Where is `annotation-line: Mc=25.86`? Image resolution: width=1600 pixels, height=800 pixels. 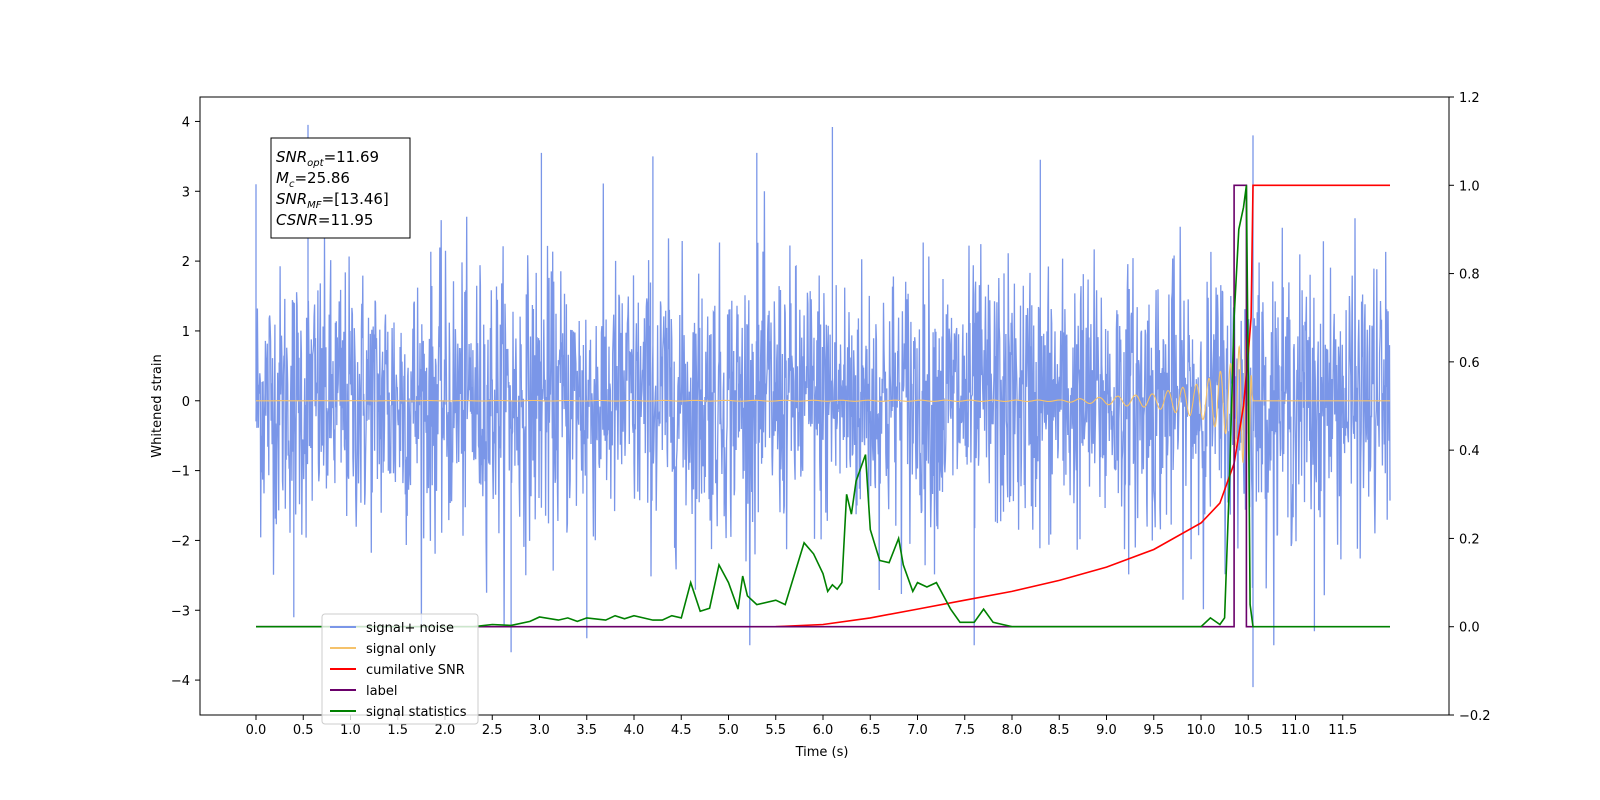
annotation-line: Mc=25.86 is located at coordinates (313, 179).